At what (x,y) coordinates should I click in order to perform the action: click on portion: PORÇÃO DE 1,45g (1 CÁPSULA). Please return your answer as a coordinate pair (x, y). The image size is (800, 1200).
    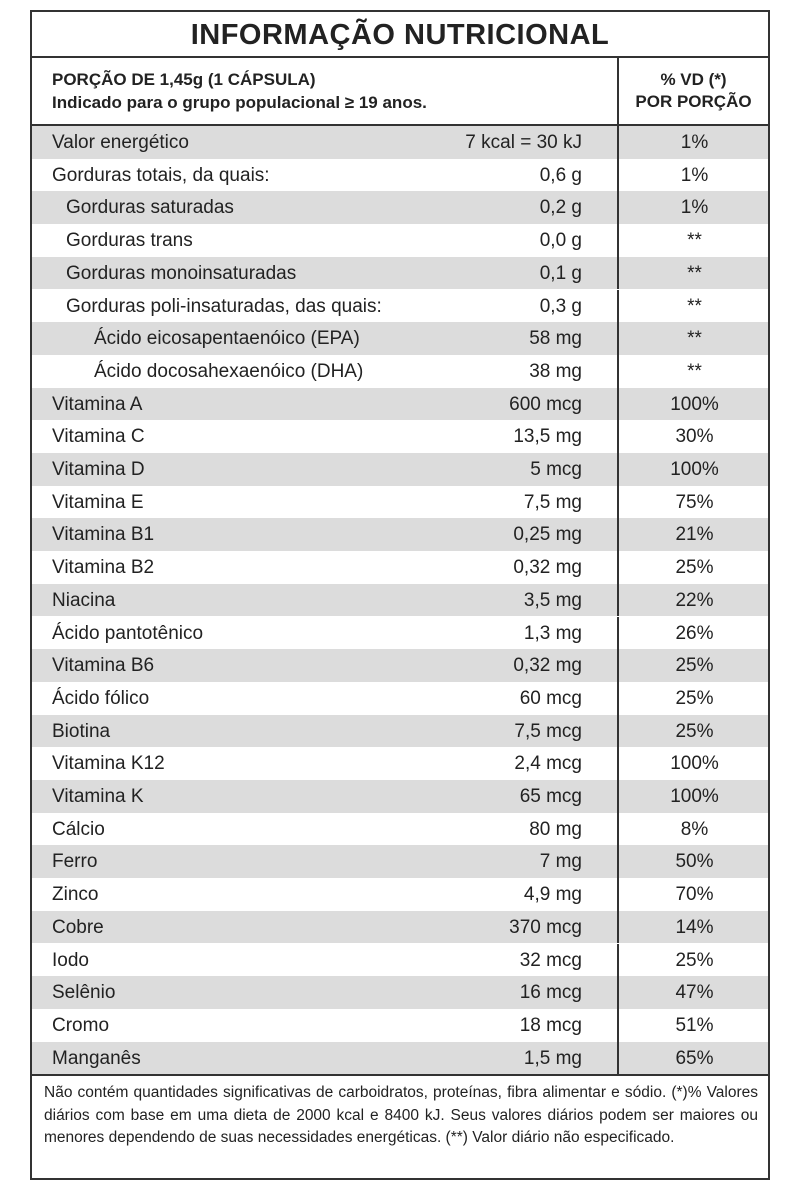
    Looking at the image, I should click on (184, 79).